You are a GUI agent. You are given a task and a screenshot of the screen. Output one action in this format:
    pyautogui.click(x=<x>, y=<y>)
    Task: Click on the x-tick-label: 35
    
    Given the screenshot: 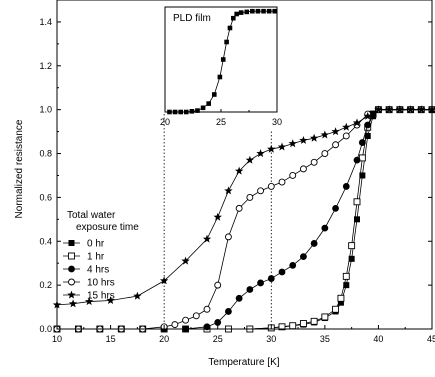 What is the action you would take?
    pyautogui.click(x=325, y=339)
    